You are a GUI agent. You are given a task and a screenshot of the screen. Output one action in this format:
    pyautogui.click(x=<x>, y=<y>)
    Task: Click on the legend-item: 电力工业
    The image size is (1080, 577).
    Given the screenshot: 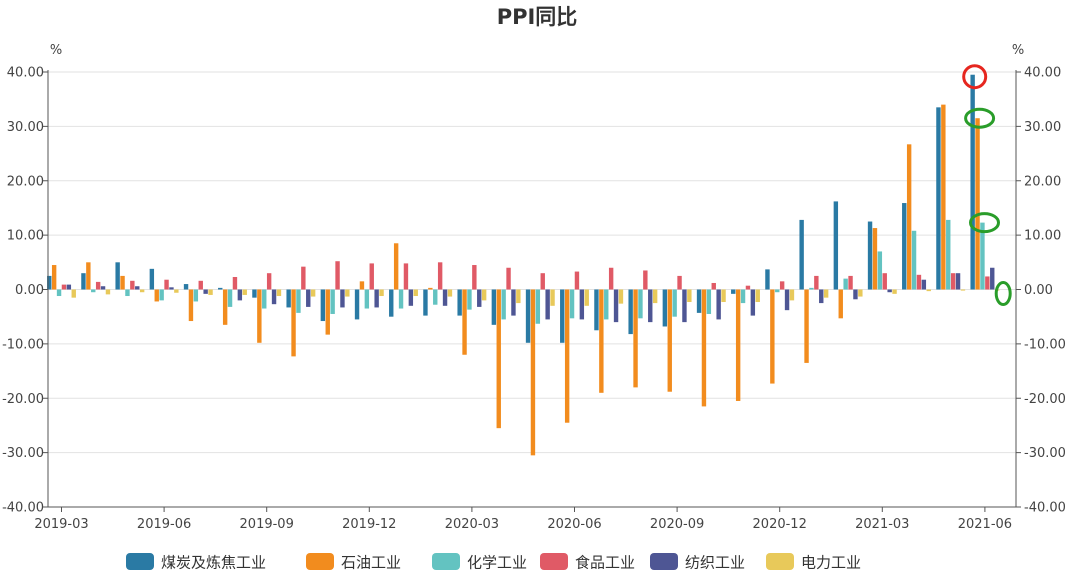 What is the action you would take?
    pyautogui.click(x=813, y=562)
    